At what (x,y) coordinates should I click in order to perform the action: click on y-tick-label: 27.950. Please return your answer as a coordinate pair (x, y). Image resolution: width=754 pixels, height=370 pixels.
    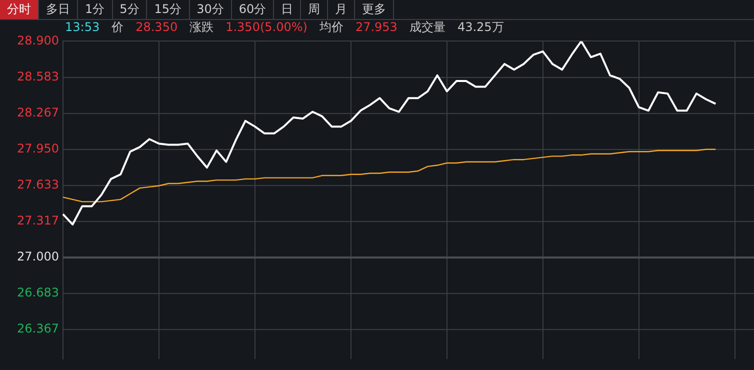
    Looking at the image, I should click on (38, 148).